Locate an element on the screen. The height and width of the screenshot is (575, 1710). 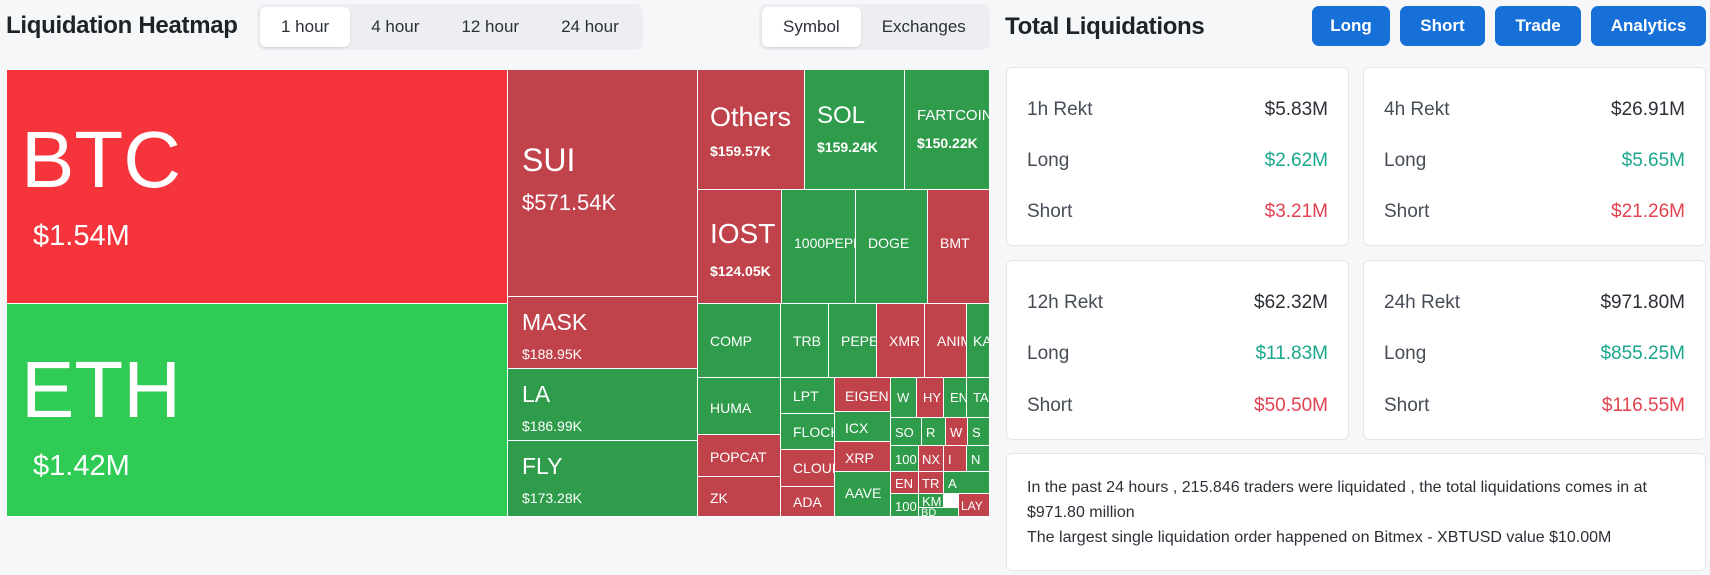
long-button: Long is located at coordinates (1351, 26).